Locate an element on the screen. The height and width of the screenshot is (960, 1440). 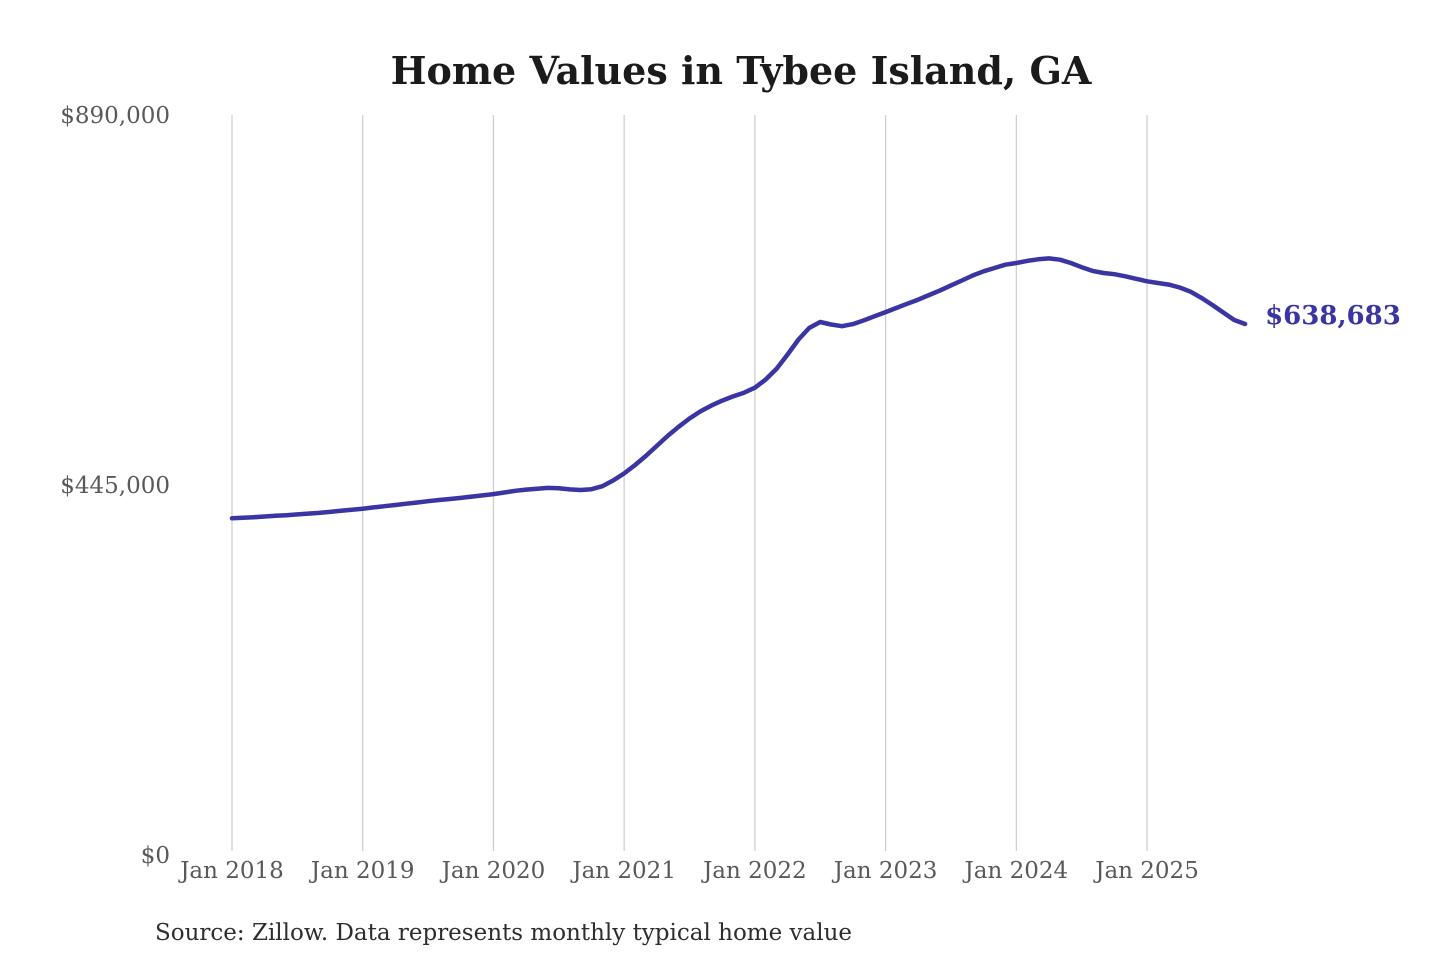
y-axis-tick-labels: $0 $445,000 $890,000 is located at coordinates (115, 486).